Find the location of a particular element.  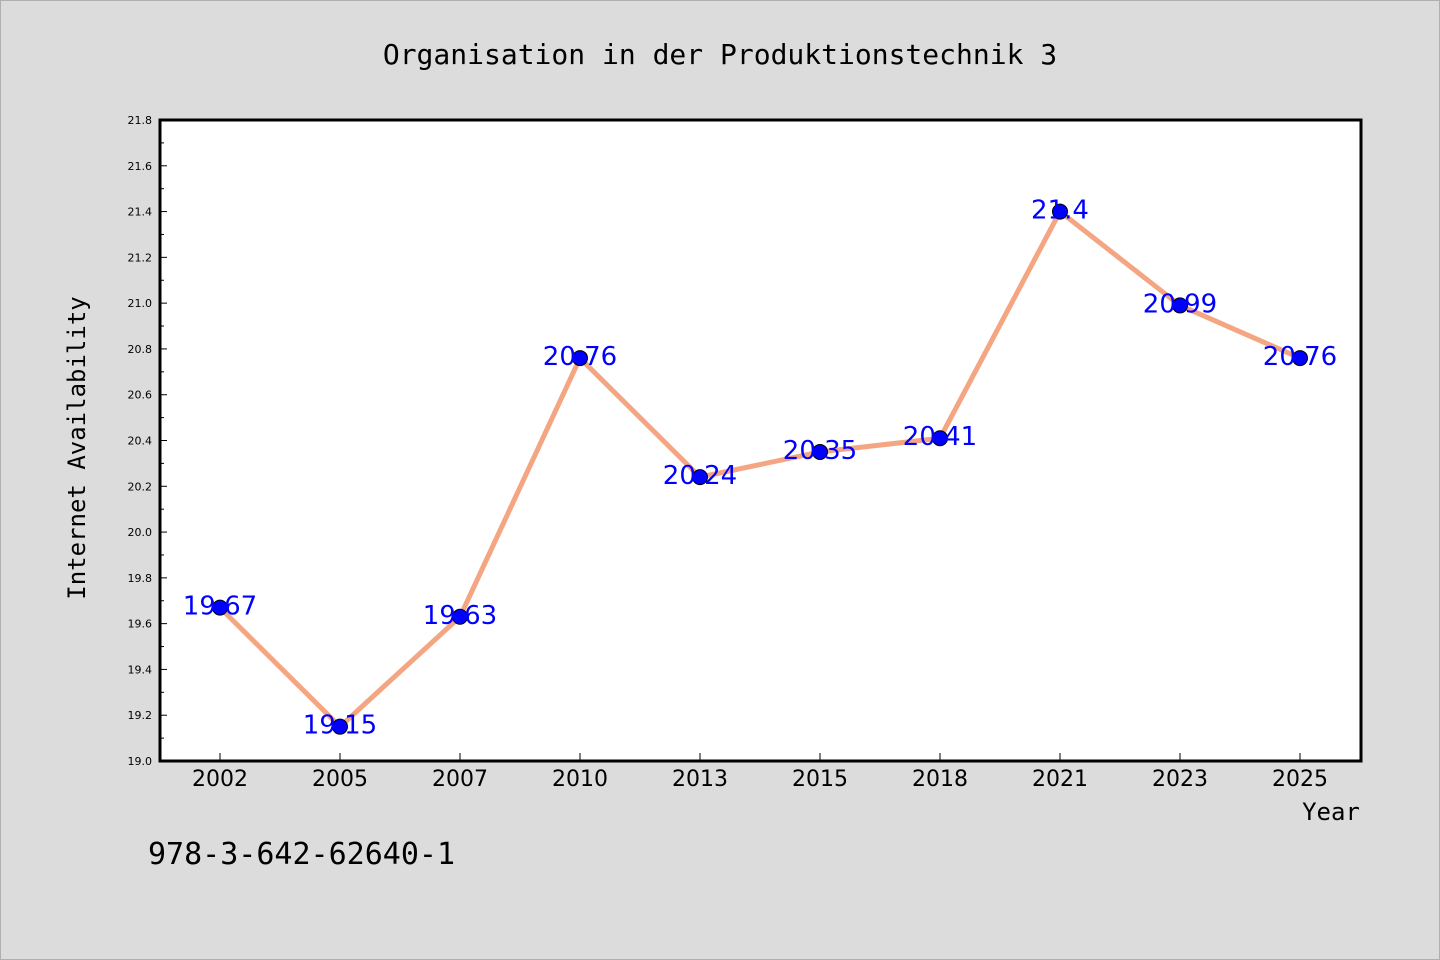

data-label: 20.24 is located at coordinates (700, 476).